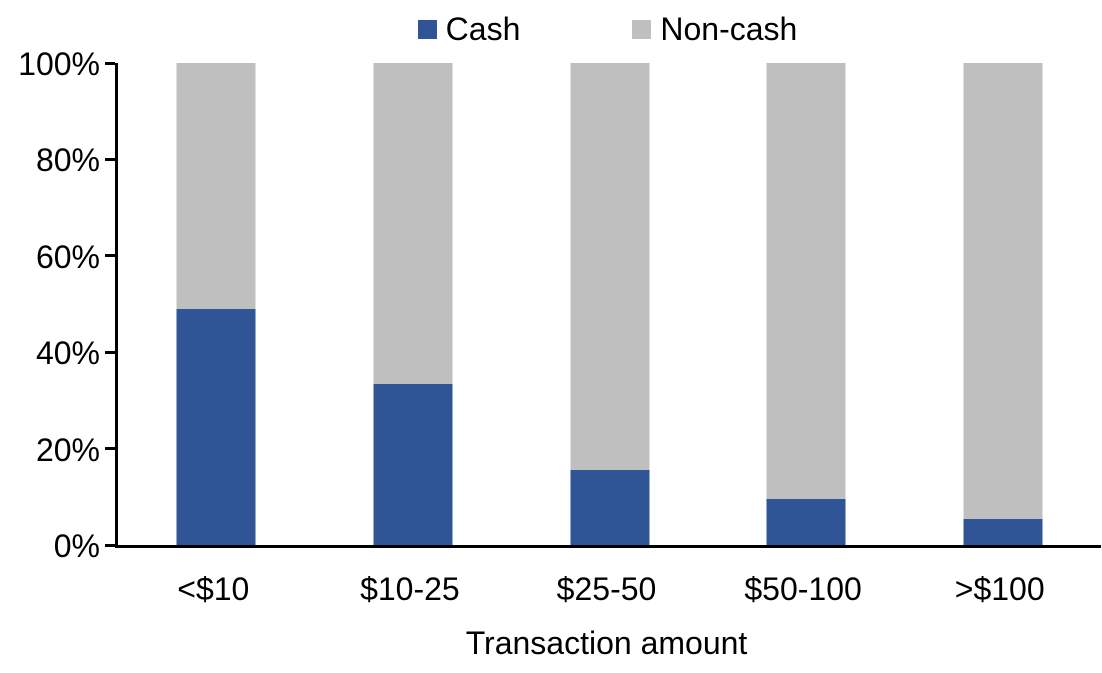 This screenshot has width=1102, height=673. What do you see at coordinates (427, 29) in the screenshot?
I see `cash-swatch-icon` at bounding box center [427, 29].